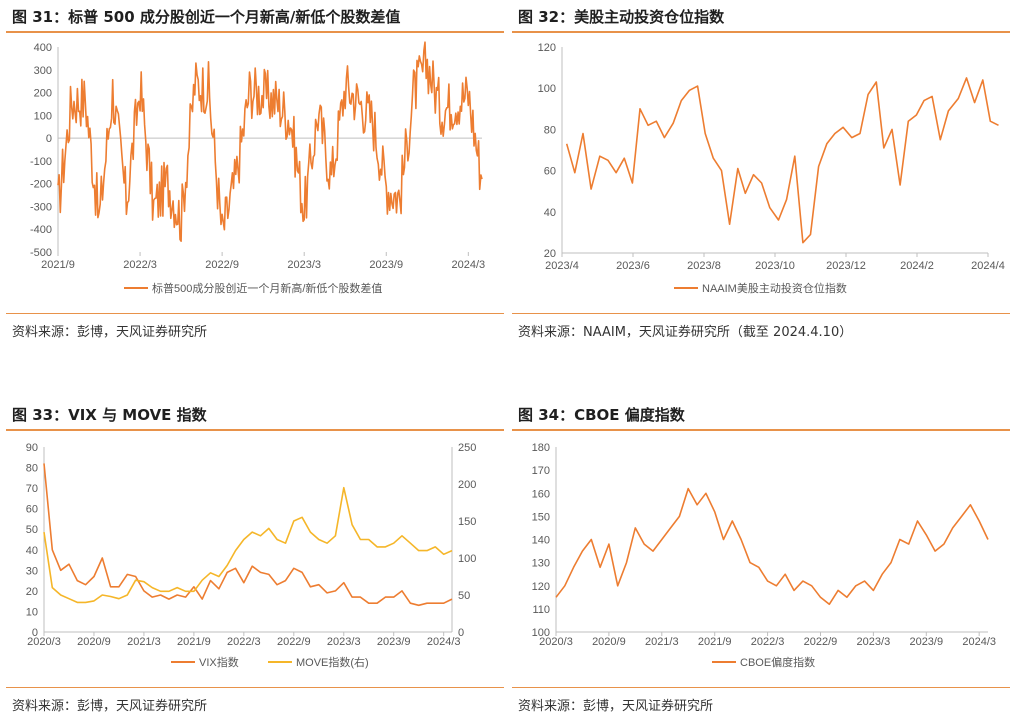 The image size is (1016, 717). I want to click on y-tick-label: -400, so click(41, 230).